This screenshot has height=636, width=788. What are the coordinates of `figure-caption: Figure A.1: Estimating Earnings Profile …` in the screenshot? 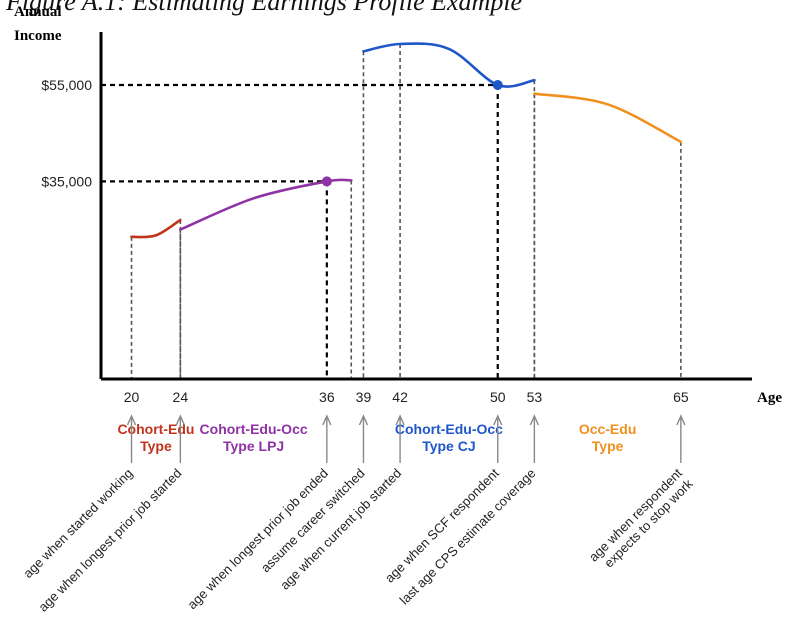 It's located at (263, 8).